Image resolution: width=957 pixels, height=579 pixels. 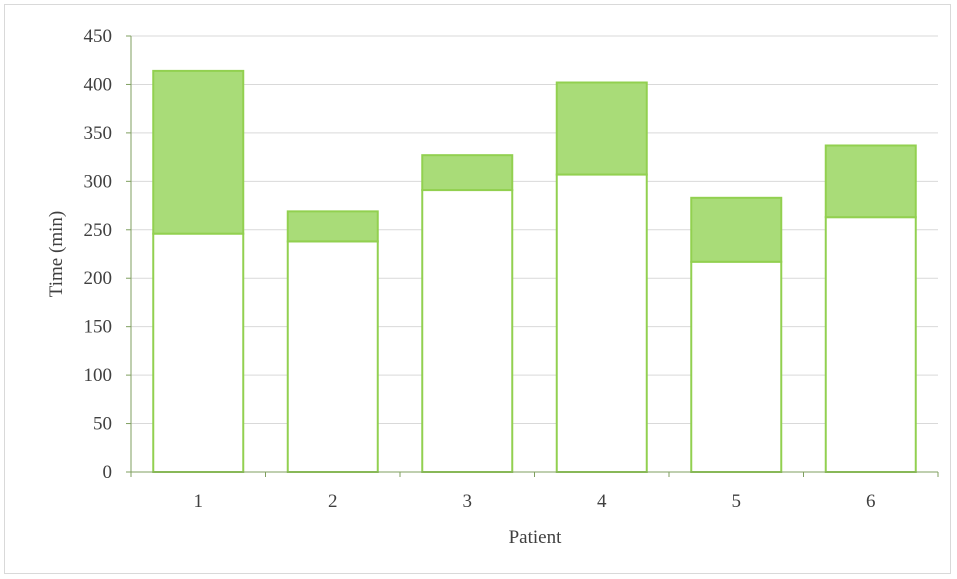 I want to click on x-tick-label: 6, so click(x=871, y=501).